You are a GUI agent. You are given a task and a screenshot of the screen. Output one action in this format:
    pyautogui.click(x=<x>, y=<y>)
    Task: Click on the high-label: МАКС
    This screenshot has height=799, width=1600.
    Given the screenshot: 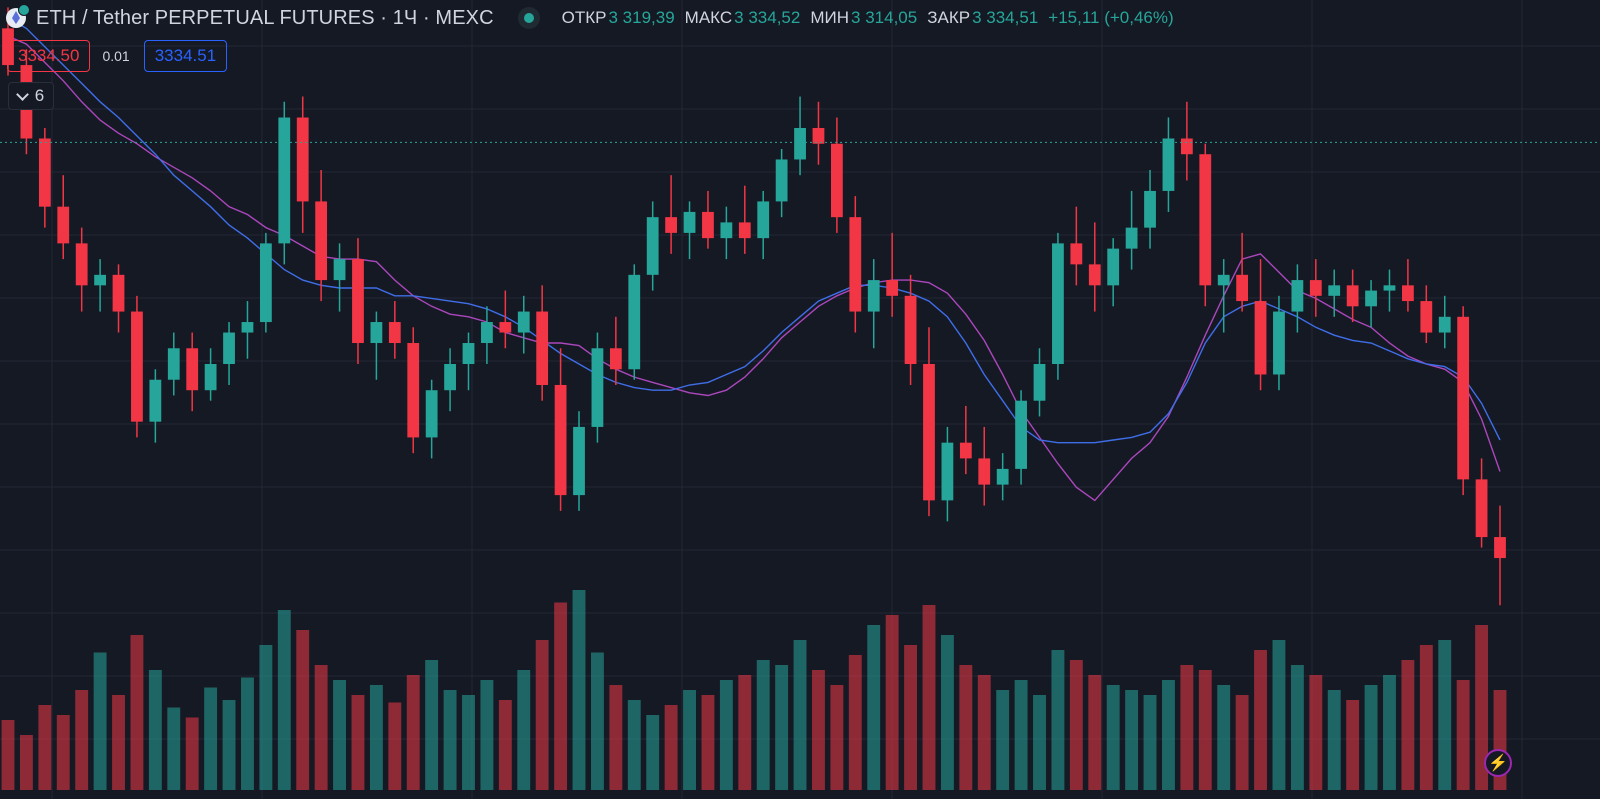 What is the action you would take?
    pyautogui.click(x=708, y=17)
    